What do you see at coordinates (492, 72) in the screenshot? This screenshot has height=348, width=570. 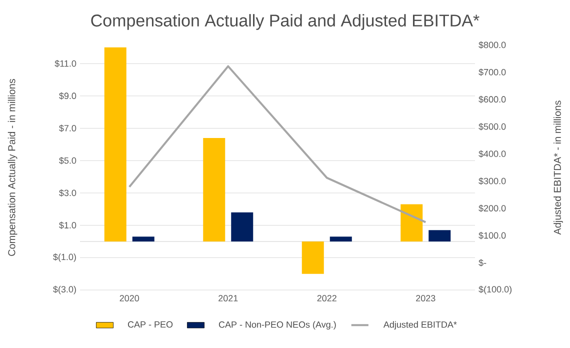 I see `y2-tick-label: $700.0` at bounding box center [492, 72].